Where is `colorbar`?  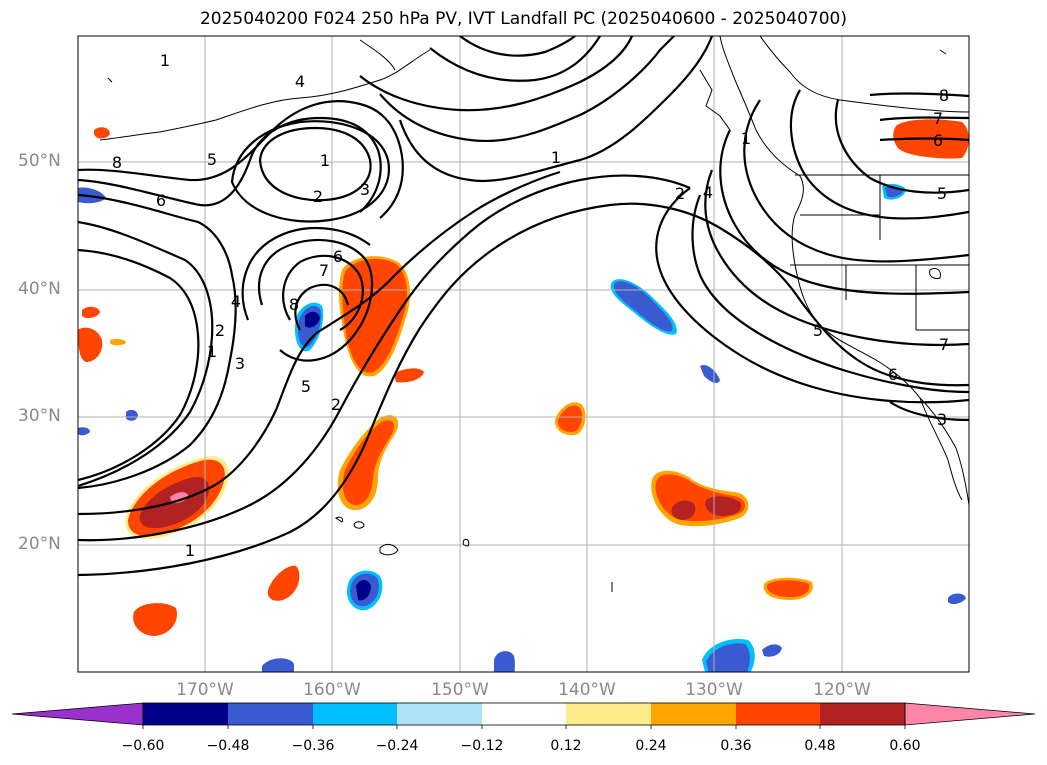
colorbar is located at coordinates (523, 715).